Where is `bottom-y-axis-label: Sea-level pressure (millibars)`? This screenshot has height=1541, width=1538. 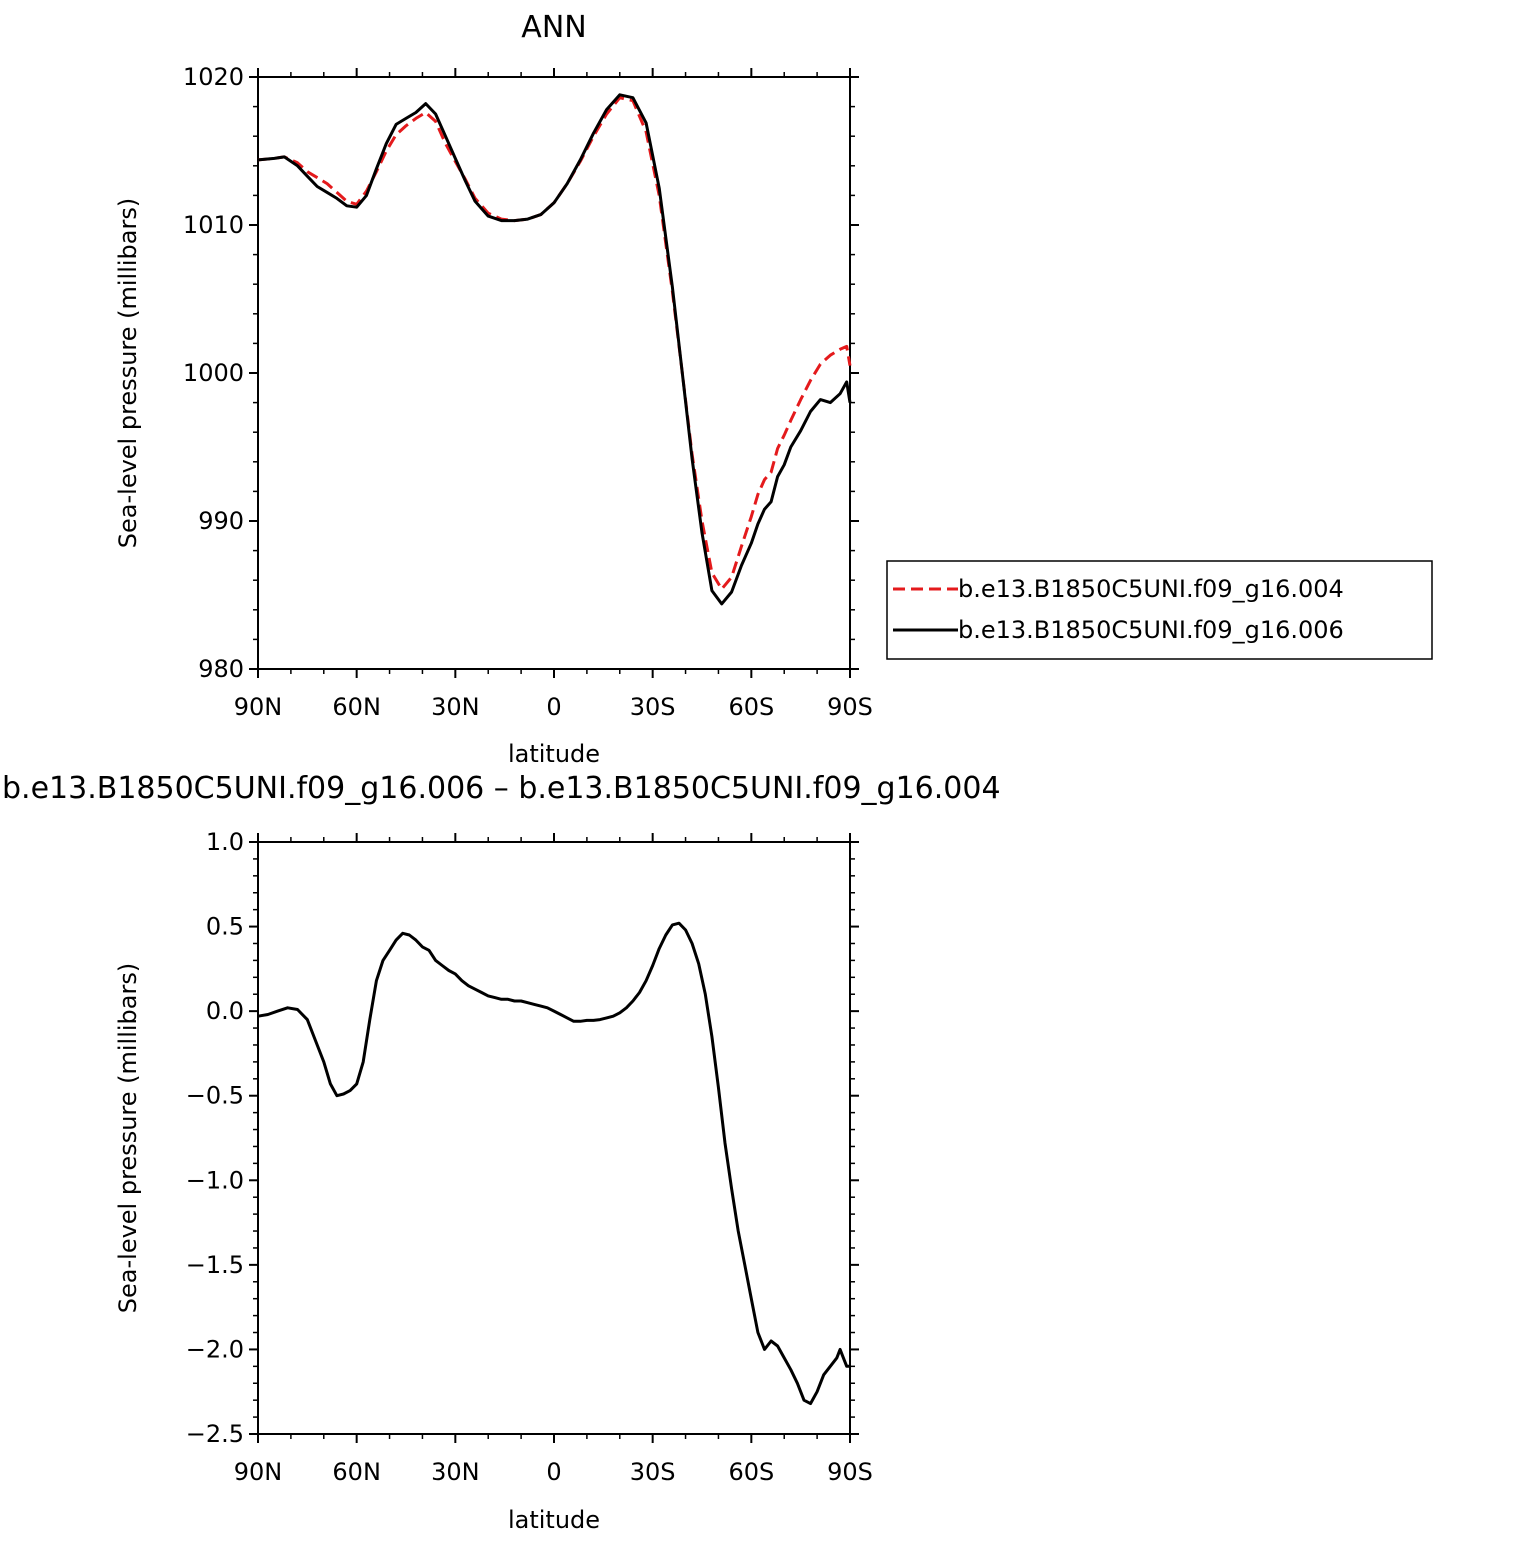
bottom-y-axis-label: Sea-level pressure (millibars) is located at coordinates (128, 1138).